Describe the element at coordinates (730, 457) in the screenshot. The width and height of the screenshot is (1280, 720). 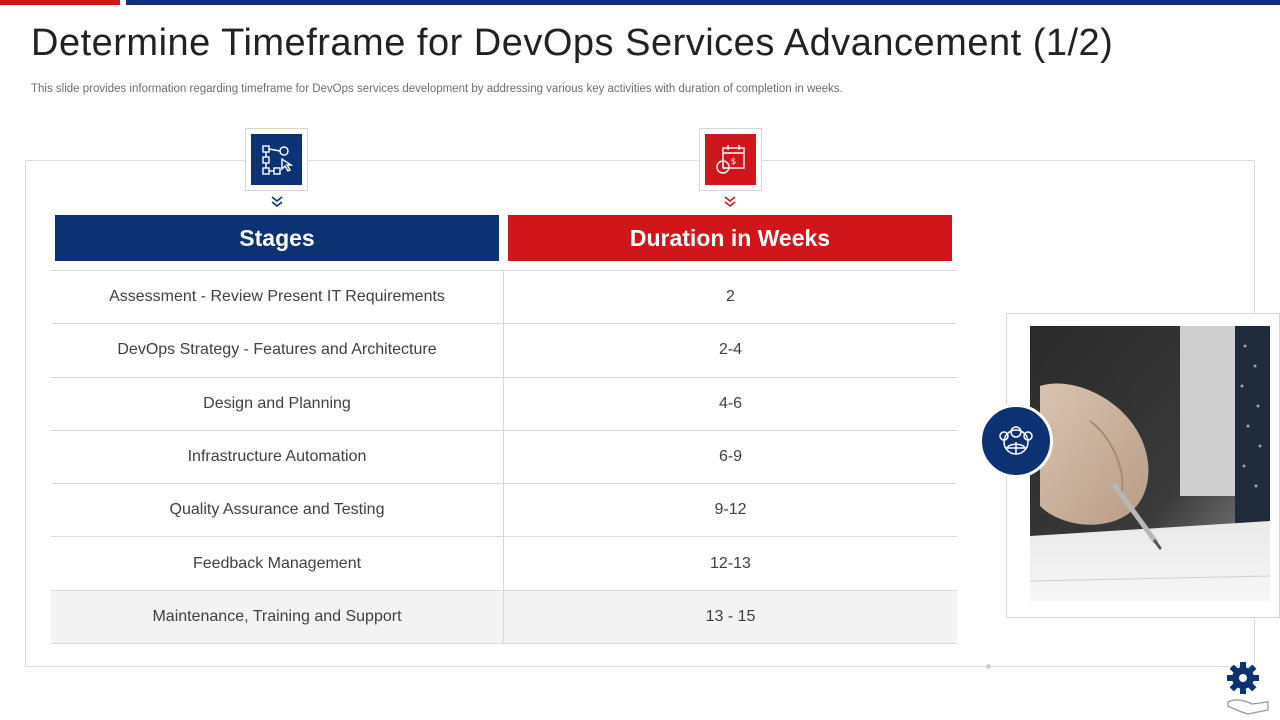
I see `duration-cell: 6-9` at that location.